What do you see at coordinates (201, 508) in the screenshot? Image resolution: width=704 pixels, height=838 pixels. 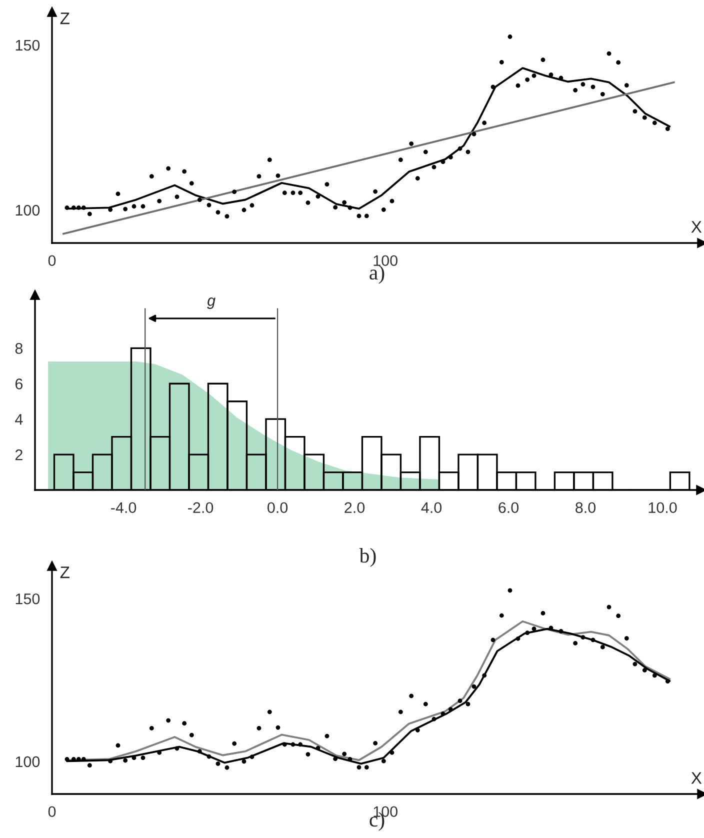 I see `x-tick-label: -2.0` at bounding box center [201, 508].